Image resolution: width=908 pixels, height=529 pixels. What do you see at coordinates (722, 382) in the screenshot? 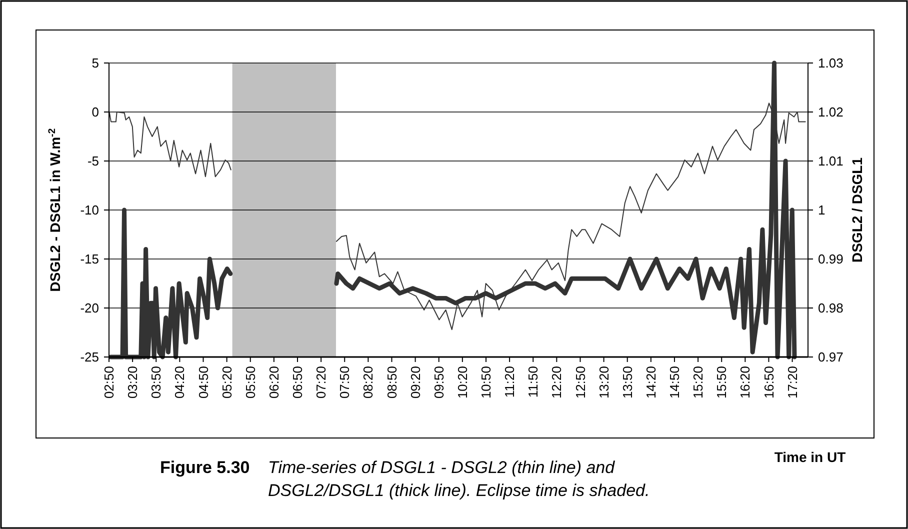
I see `x-tick-label: 15:50` at bounding box center [722, 382].